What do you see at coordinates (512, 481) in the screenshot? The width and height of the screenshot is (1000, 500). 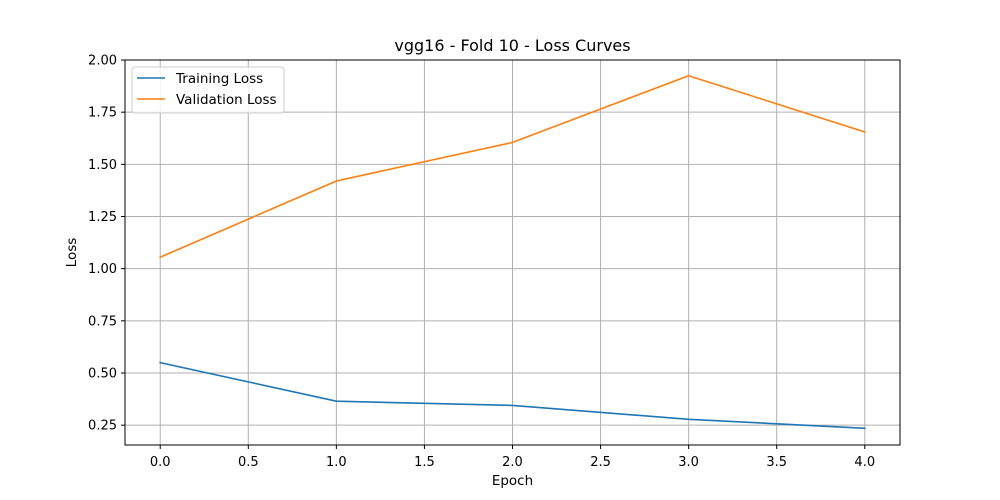 I see `x-axis-label: Epoch` at bounding box center [512, 481].